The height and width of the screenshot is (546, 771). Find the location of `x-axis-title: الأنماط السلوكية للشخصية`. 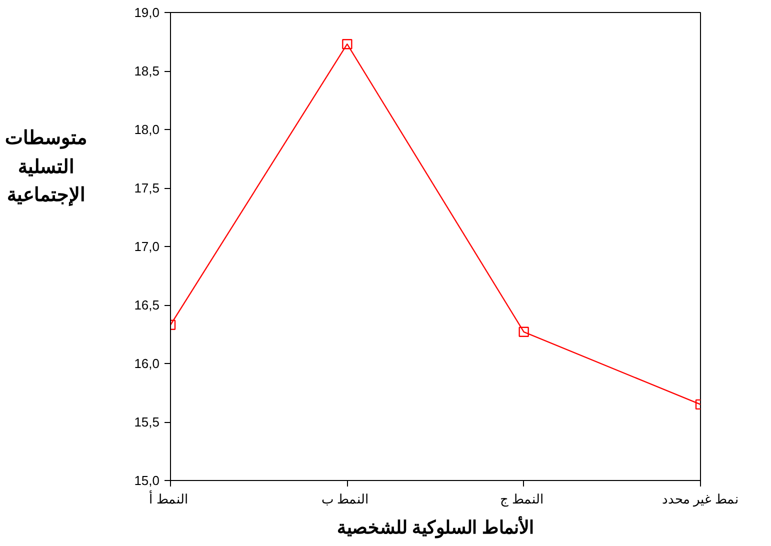

x-axis-title: الأنماط السلوكية للشخصية is located at coordinates (435, 527).